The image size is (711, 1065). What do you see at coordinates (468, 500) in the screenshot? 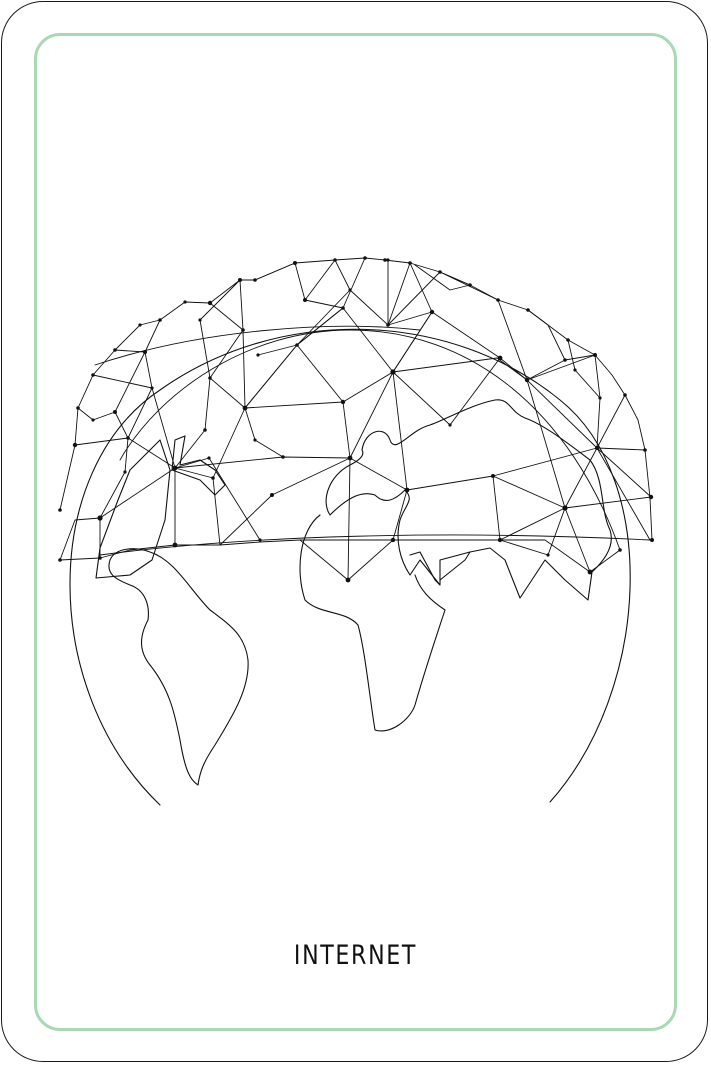
I see `europe-outline` at bounding box center [468, 500].